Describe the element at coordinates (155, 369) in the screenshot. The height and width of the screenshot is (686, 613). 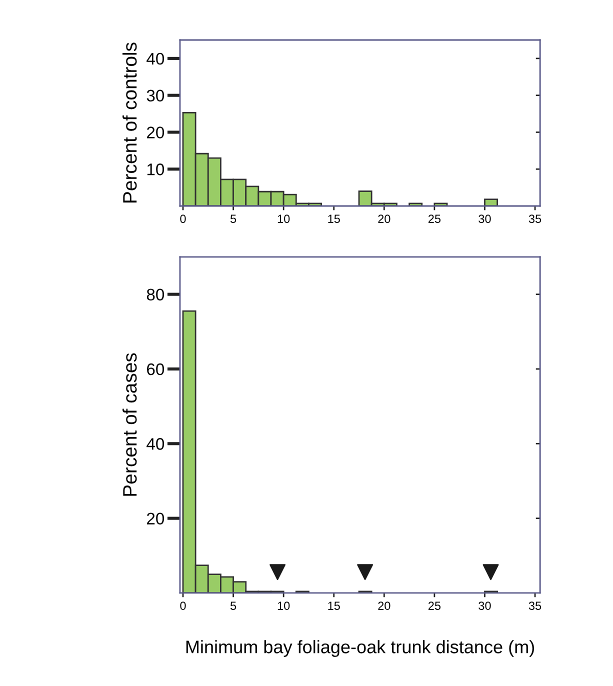
I see `y-tick-label: 60` at that location.